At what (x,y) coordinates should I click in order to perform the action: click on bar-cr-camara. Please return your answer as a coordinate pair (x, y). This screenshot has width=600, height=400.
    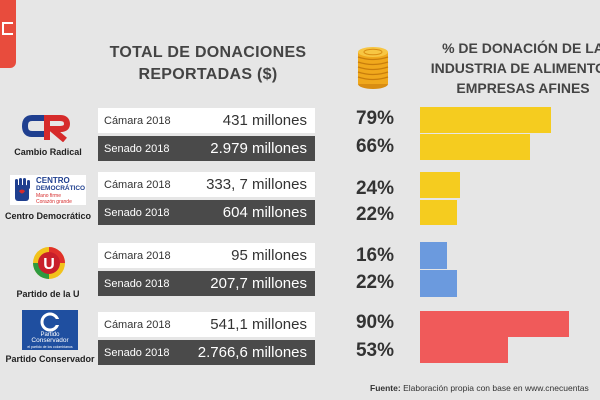
    Looking at the image, I should click on (486, 120).